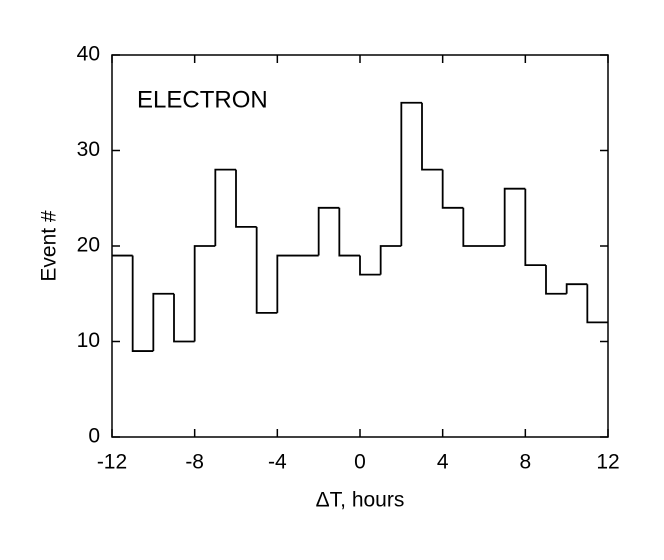 This screenshot has width=664, height=560. What do you see at coordinates (88, 149) in the screenshot?
I see `y-tick-label: 30` at bounding box center [88, 149].